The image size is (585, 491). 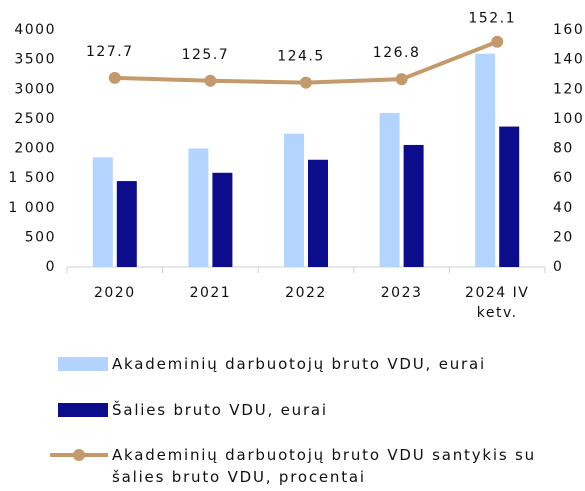 I want to click on y2-tick-label: 140, so click(x=568, y=60).